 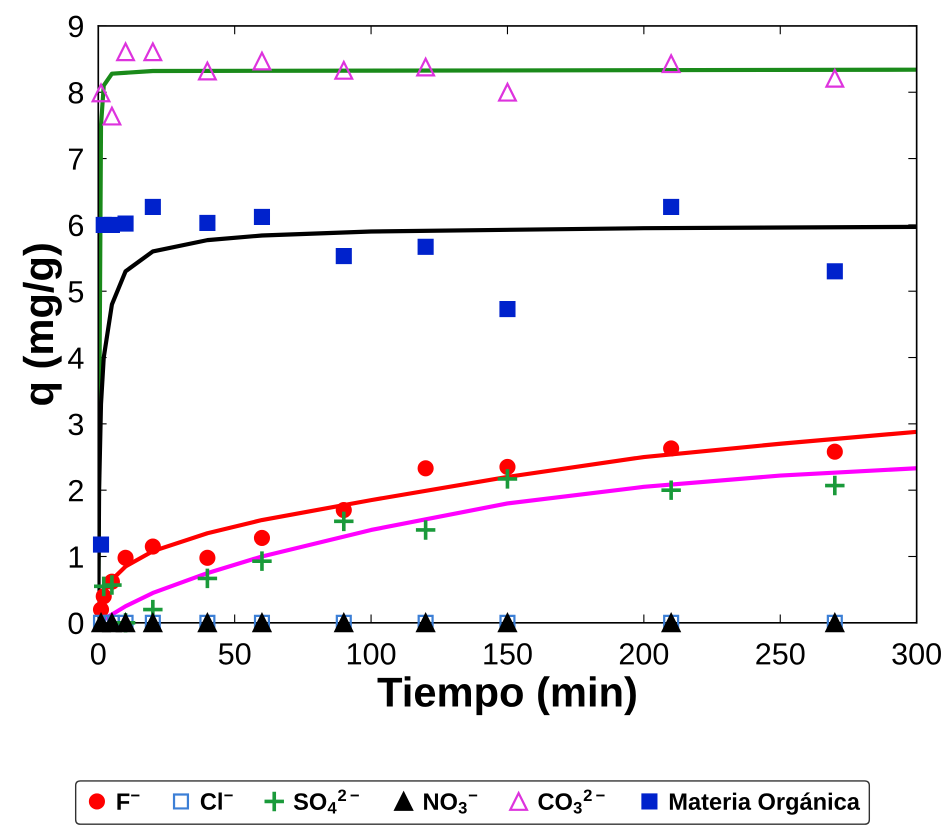 I want to click on legend-label: CO$_{3}$$^{2−}$, so click(x=571, y=801).